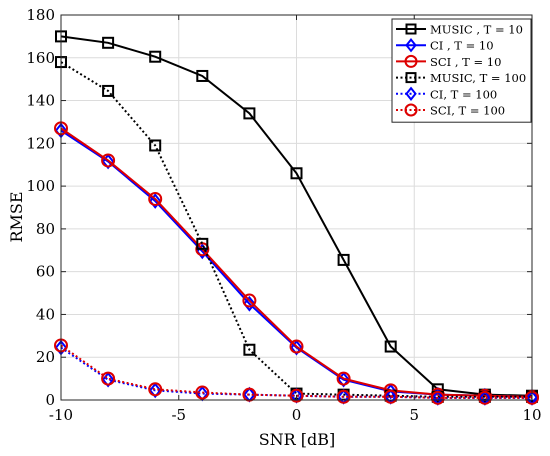 This screenshot has width=550, height=456. I want to click on legend-label: SCI , T = 10, so click(465, 62).